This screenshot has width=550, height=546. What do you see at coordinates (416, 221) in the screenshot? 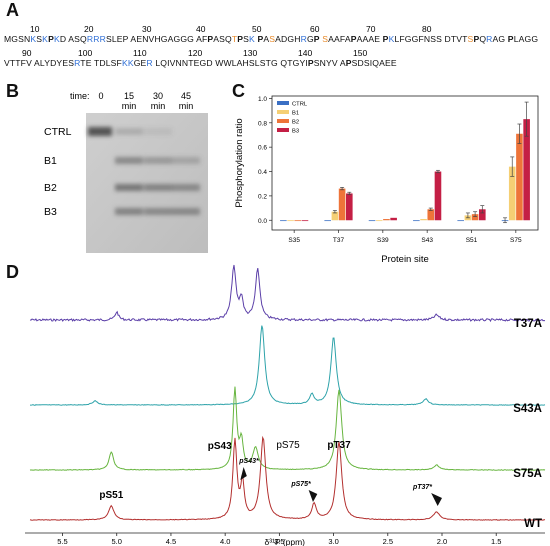
I see `bar-ctrl-s43` at bounding box center [416, 221].